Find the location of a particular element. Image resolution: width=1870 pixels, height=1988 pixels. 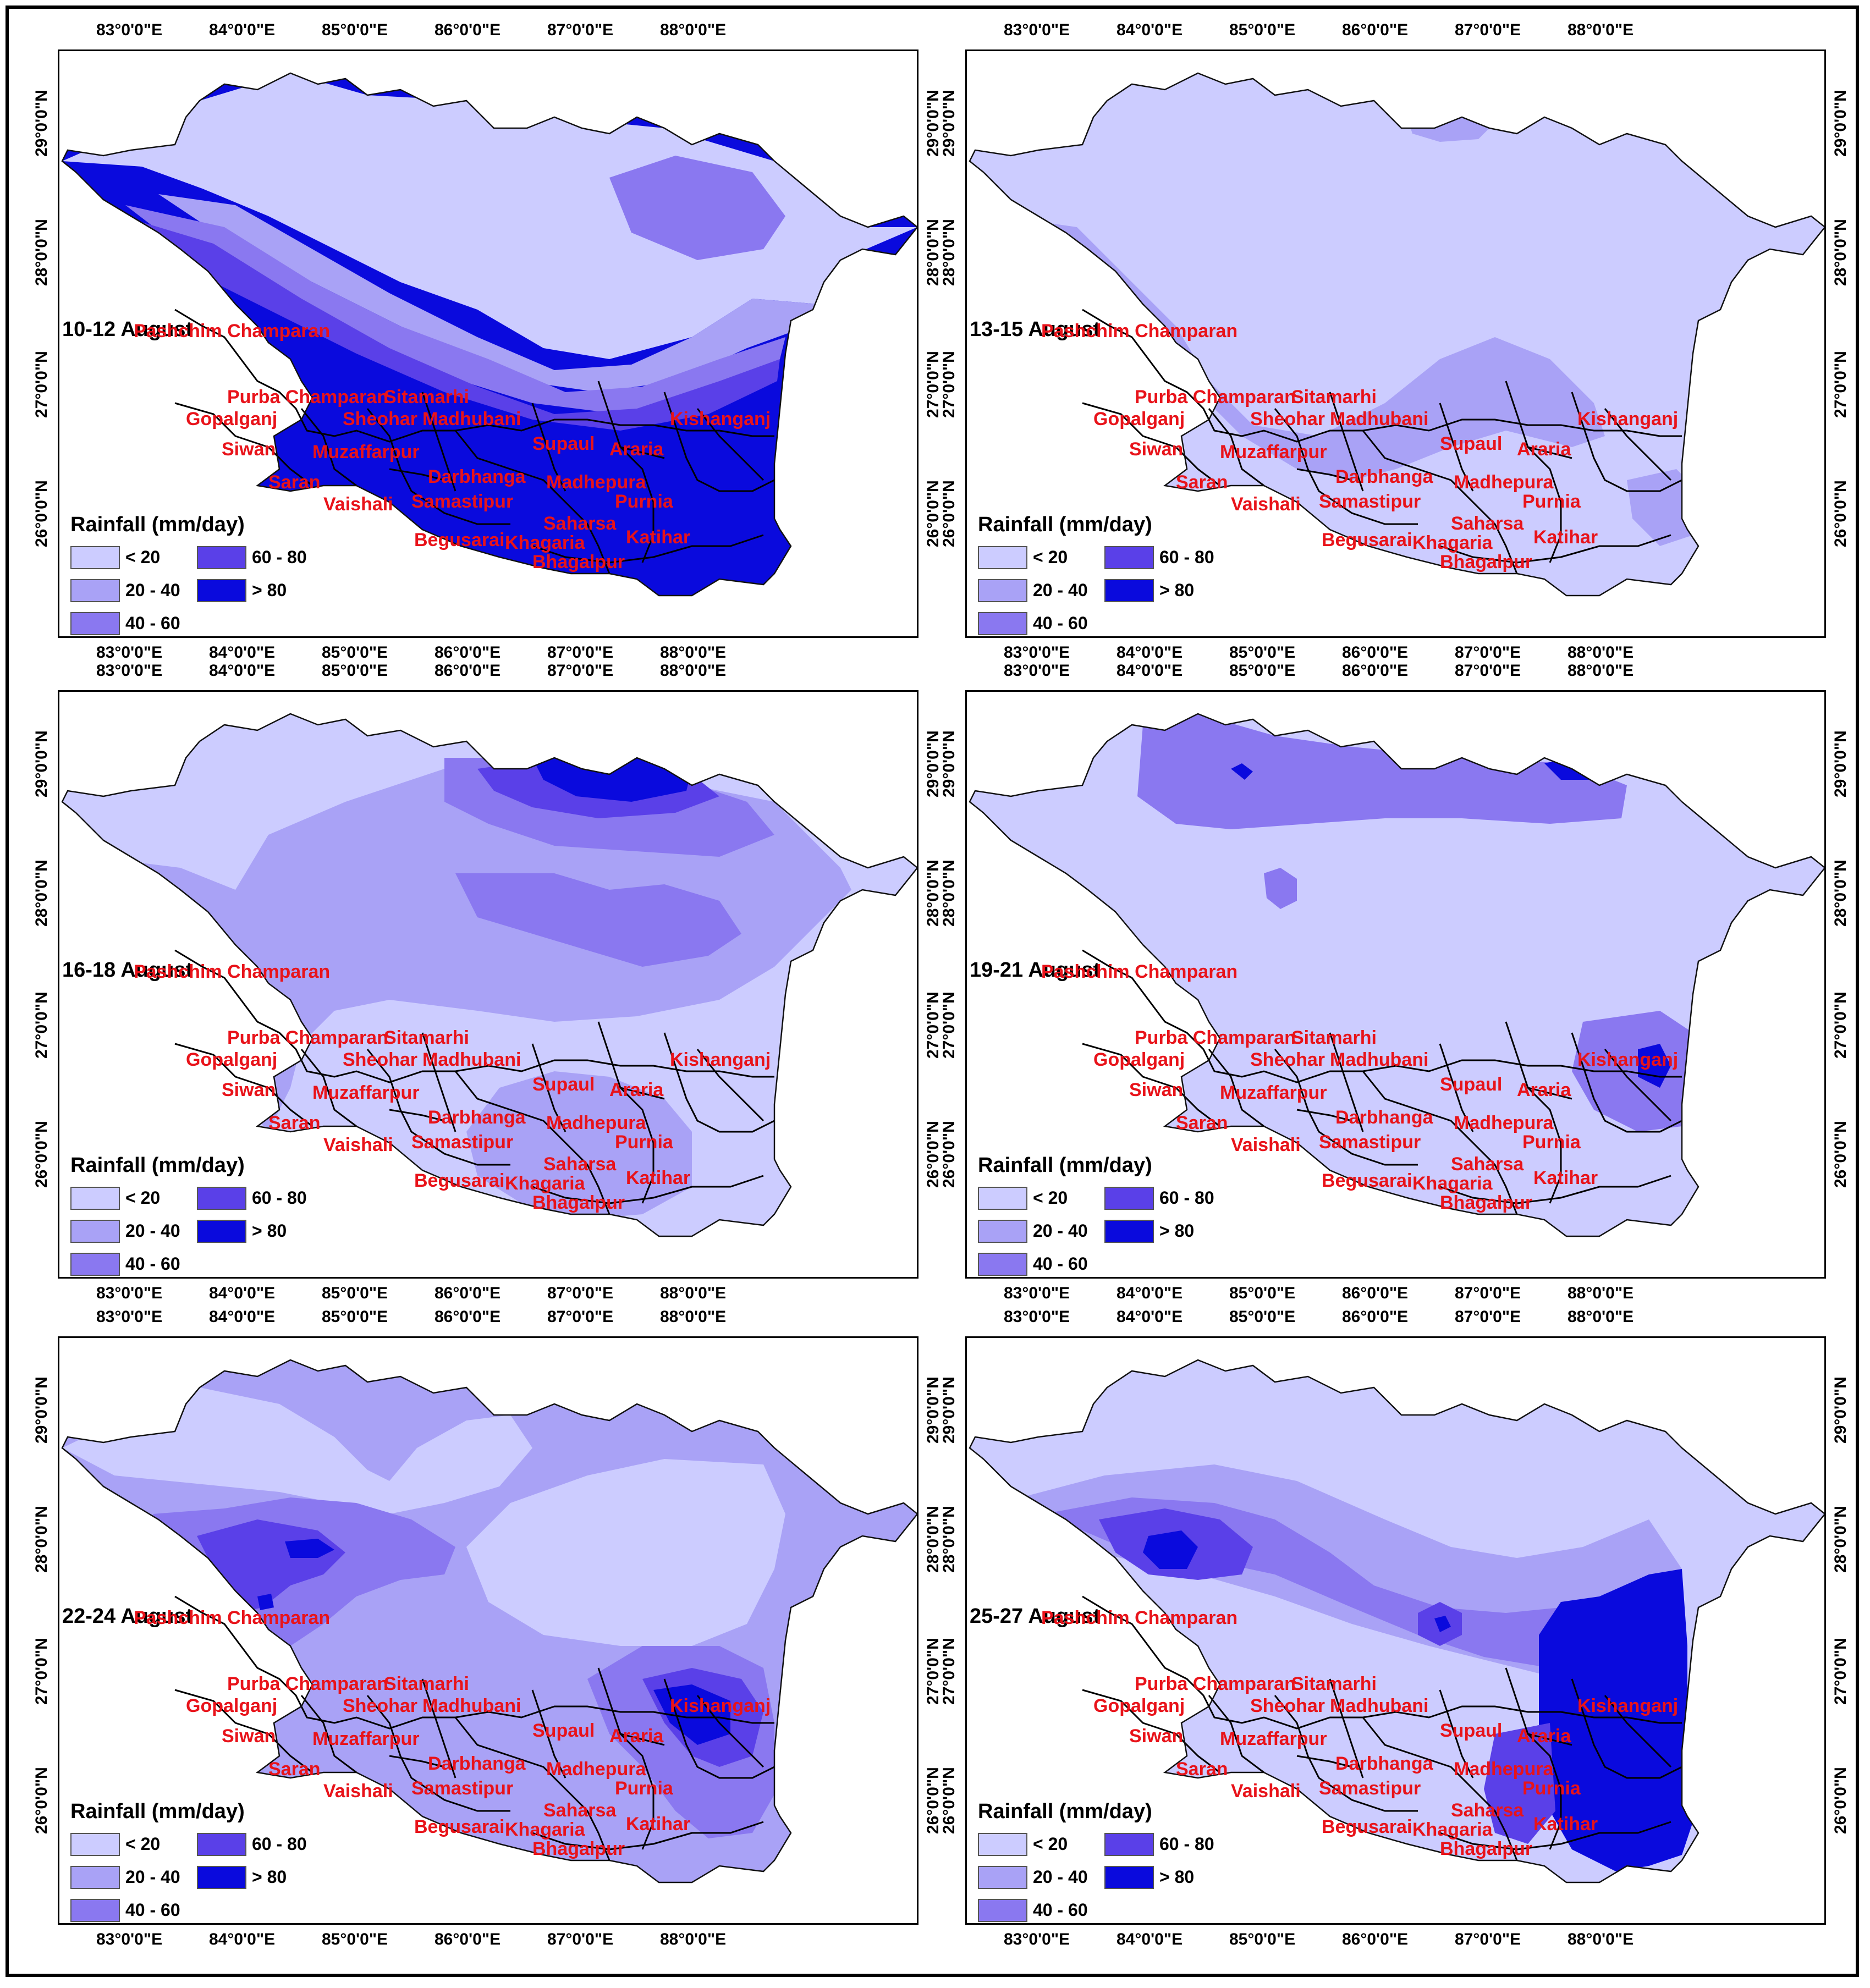

district-label: Saran is located at coordinates (1202, 483).